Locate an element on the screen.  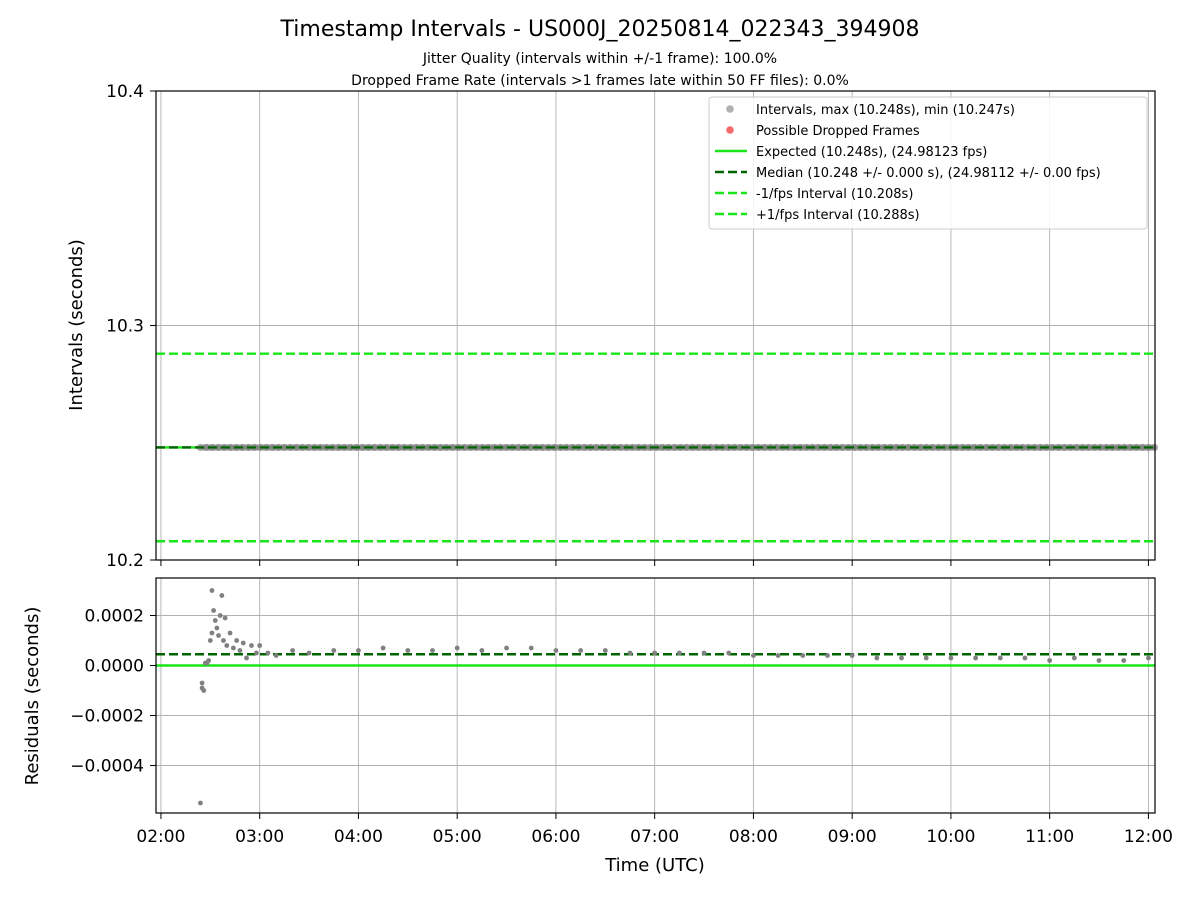
top-panel-y-ticks: 10.2 10.3 10.4 is located at coordinates (131, 326).